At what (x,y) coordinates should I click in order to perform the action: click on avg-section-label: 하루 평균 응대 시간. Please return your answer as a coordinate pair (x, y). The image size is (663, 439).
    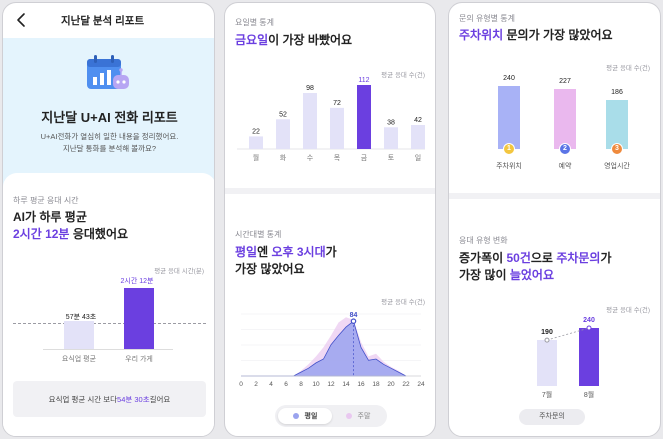
    Looking at the image, I should click on (46, 200).